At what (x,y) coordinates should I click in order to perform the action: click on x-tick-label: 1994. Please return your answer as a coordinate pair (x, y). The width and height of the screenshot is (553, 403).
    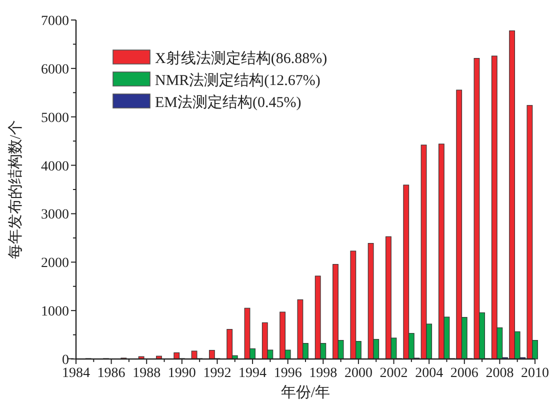
    Looking at the image, I should click on (252, 373).